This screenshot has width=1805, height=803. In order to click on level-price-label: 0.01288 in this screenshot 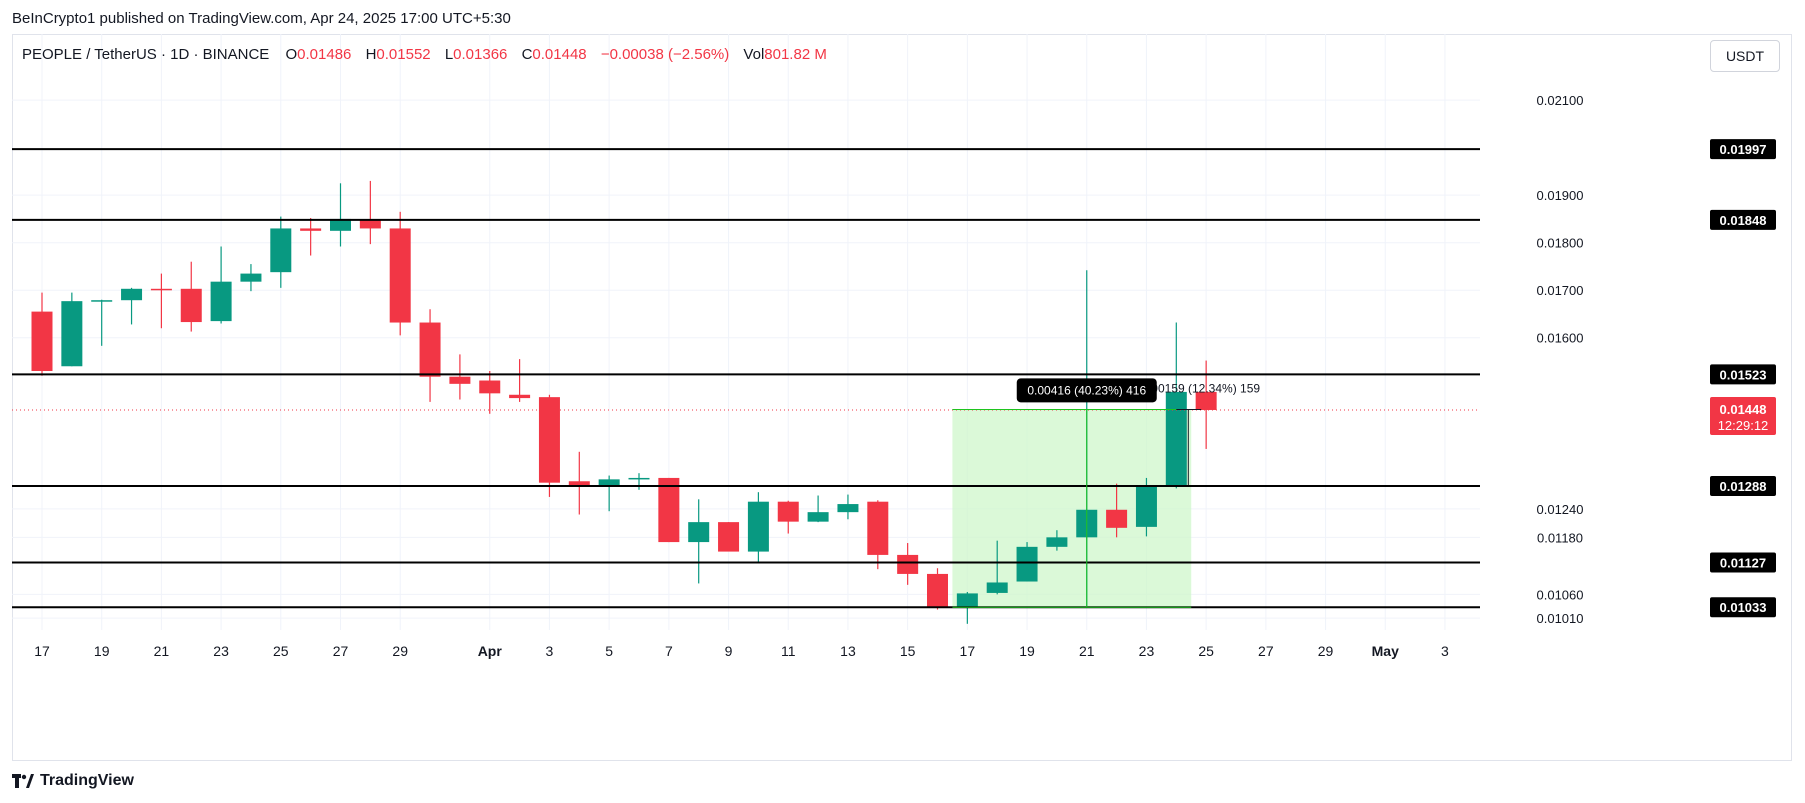, I will do `click(1743, 486)`.